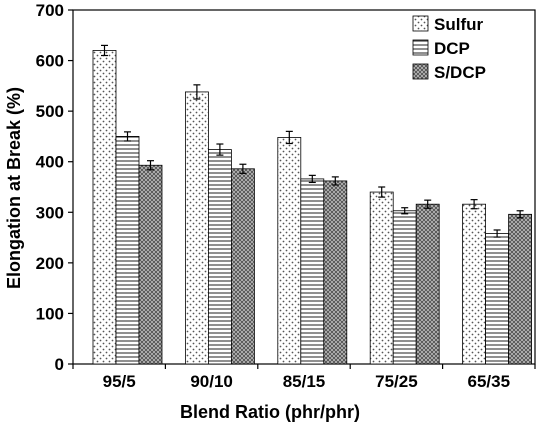 Image resolution: width=550 pixels, height=428 pixels. I want to click on y-axis: 0 100 200 300 400 500 600 700, so click(54, 187).